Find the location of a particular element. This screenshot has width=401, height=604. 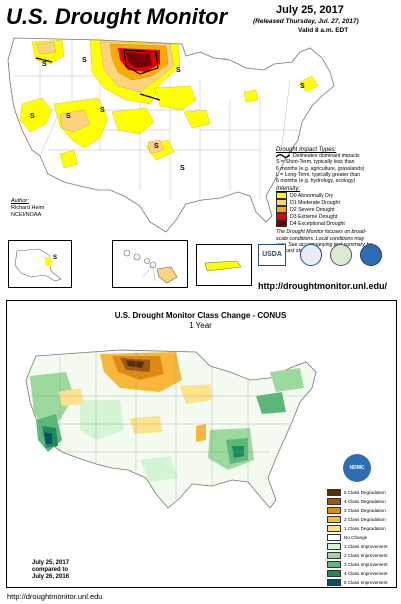

d4-areas is located at coordinates (139, 60).